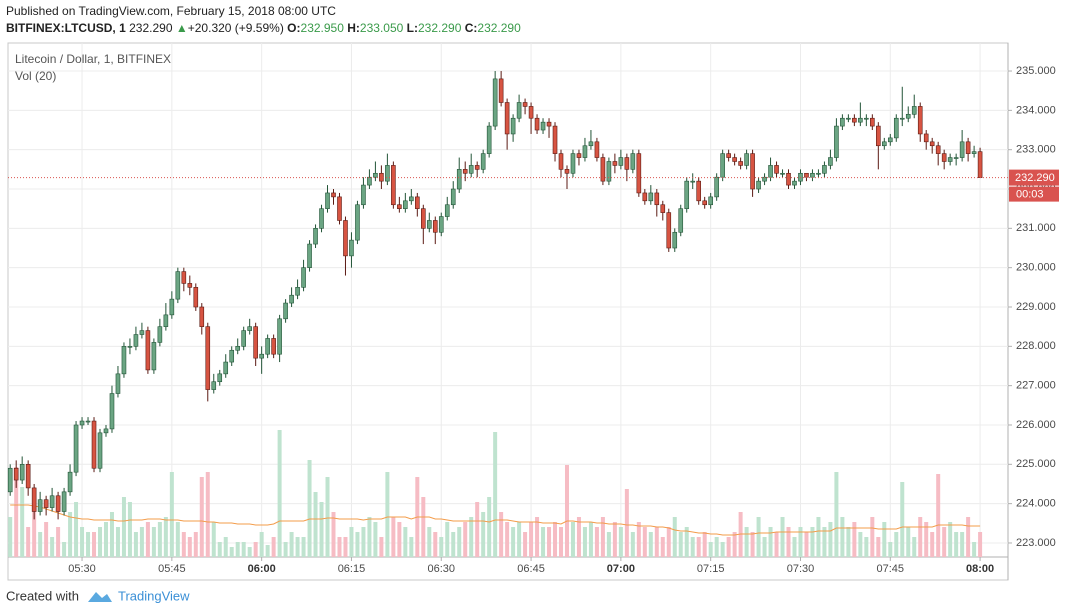 Image resolution: width=1067 pixels, height=614 pixels. I want to click on x-tick-label: 05:45, so click(172, 569).